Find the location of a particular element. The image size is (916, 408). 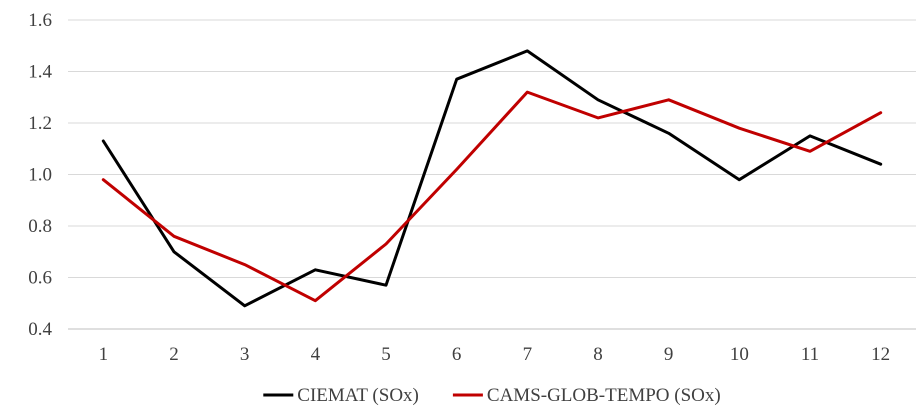

x-tick-label: 2 is located at coordinates (174, 354).